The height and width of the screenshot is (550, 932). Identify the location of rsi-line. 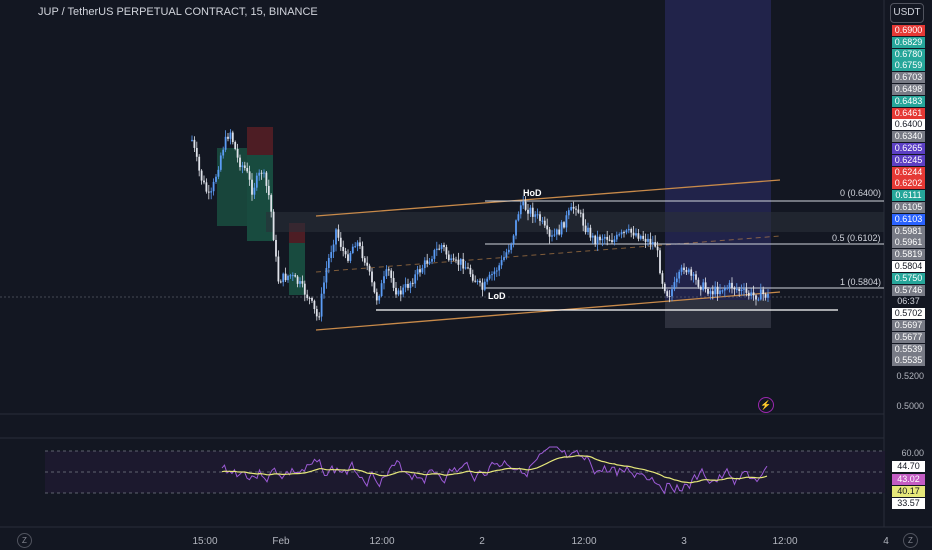
(494, 470).